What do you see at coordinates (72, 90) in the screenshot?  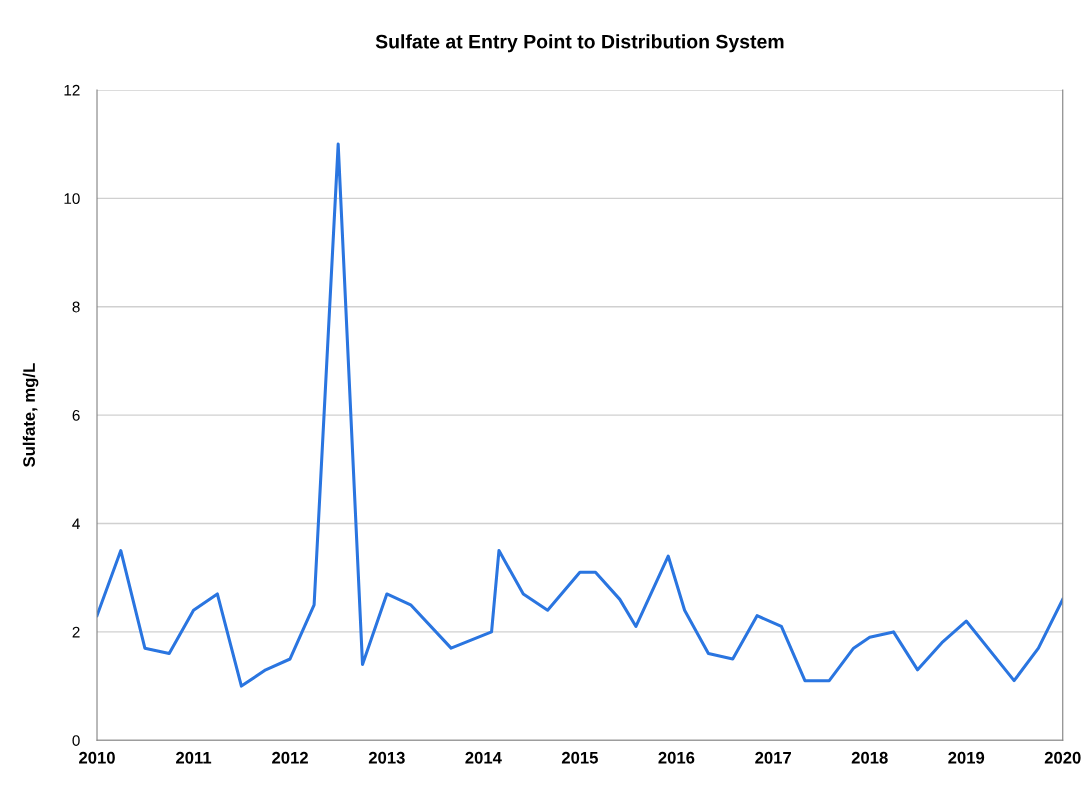 I see `y-tick-label: 12` at bounding box center [72, 90].